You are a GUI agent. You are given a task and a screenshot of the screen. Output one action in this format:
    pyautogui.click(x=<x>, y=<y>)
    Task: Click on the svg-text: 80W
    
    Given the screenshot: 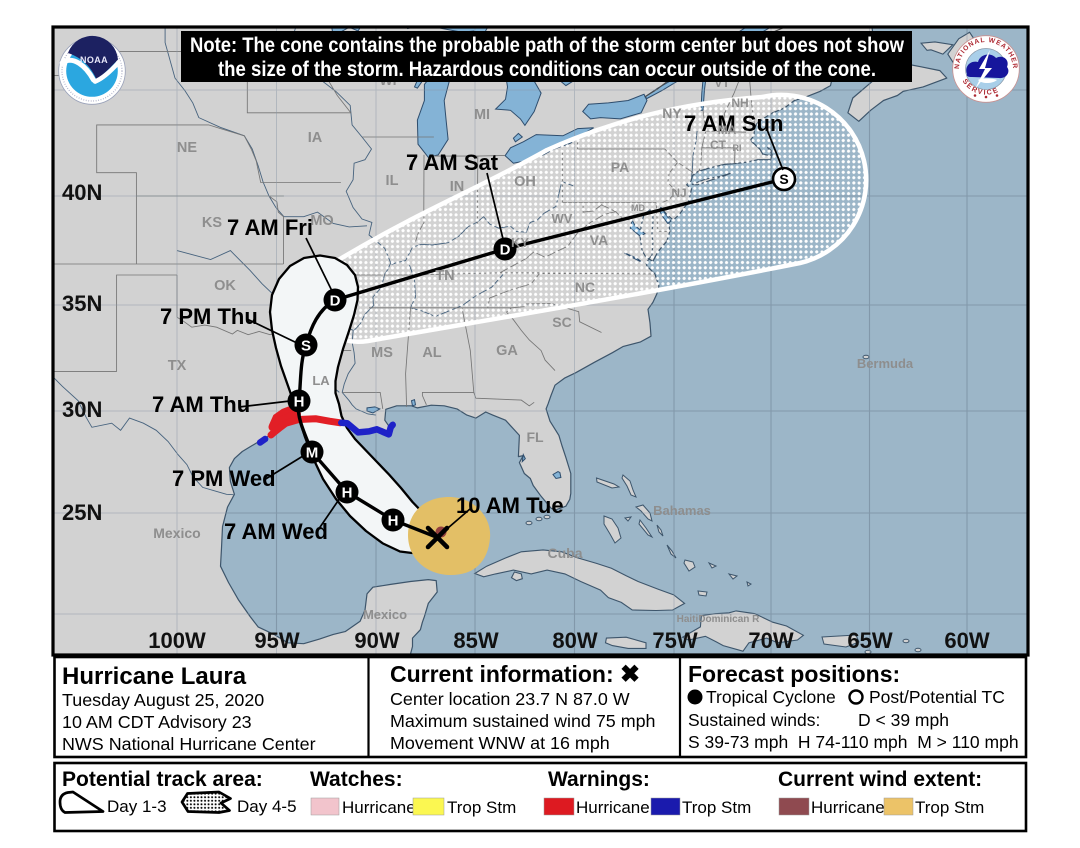 What is the action you would take?
    pyautogui.click(x=574, y=640)
    